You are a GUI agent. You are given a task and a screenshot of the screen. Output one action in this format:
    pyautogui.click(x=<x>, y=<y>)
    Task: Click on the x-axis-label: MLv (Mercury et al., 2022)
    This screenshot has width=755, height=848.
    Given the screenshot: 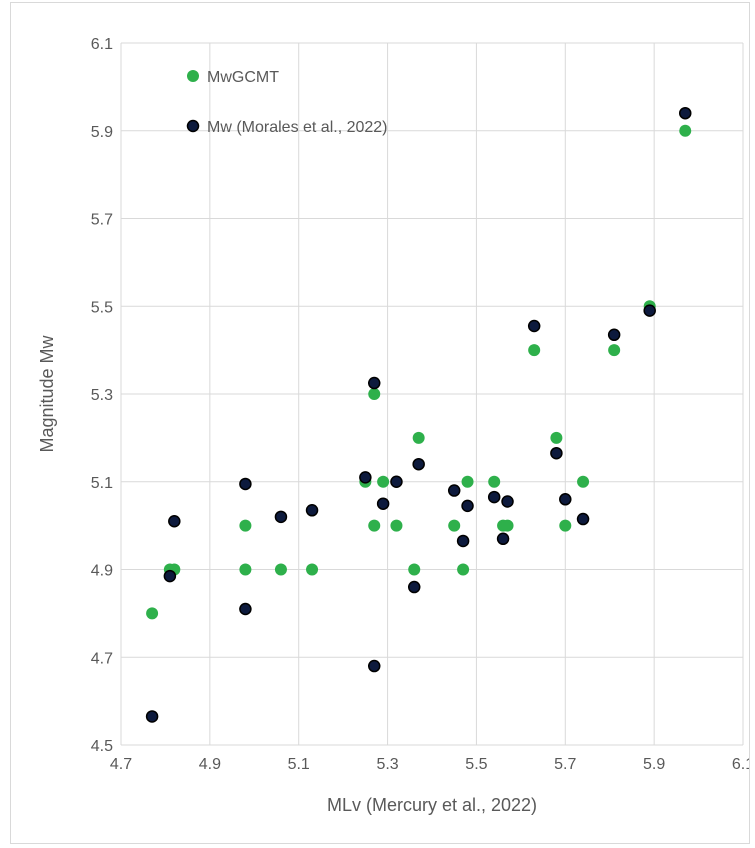 What is the action you would take?
    pyautogui.click(x=432, y=805)
    